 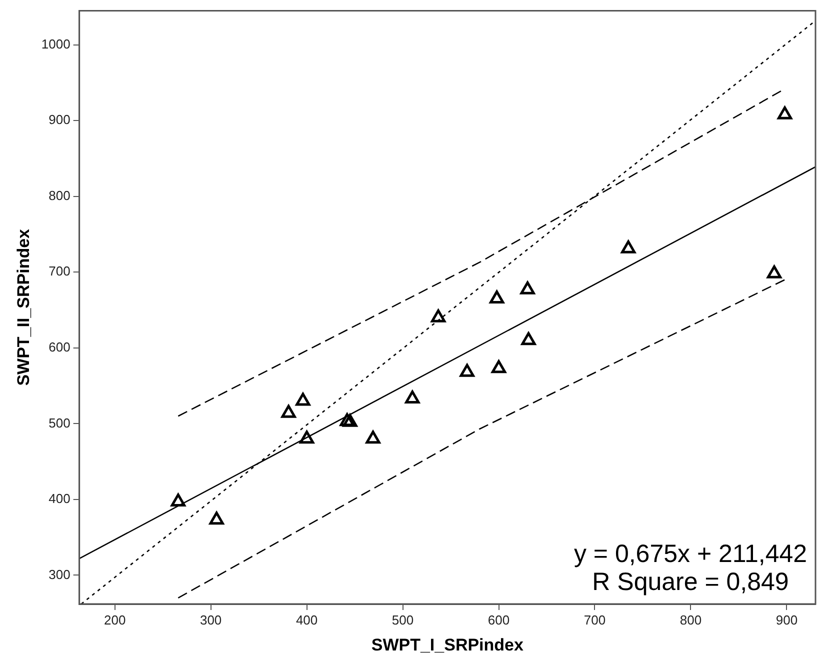 What do you see at coordinates (499, 620) in the screenshot?
I see `x-tick-label: 600` at bounding box center [499, 620].